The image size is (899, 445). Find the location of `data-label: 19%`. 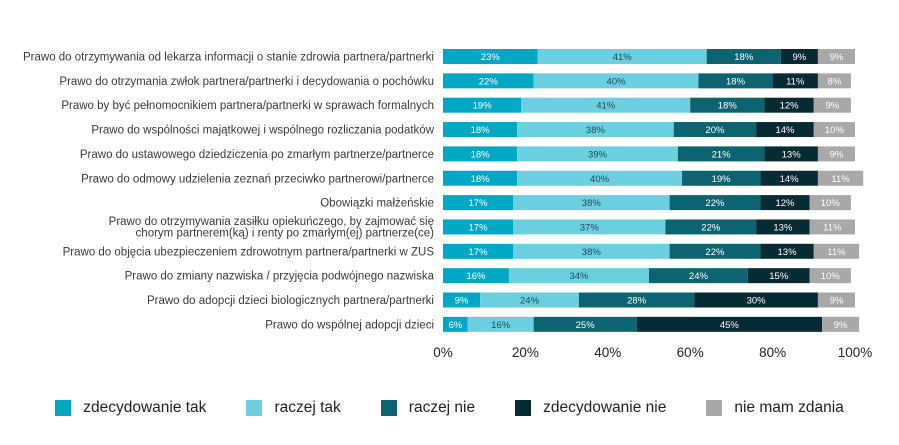

data-label: 19% is located at coordinates (722, 179).